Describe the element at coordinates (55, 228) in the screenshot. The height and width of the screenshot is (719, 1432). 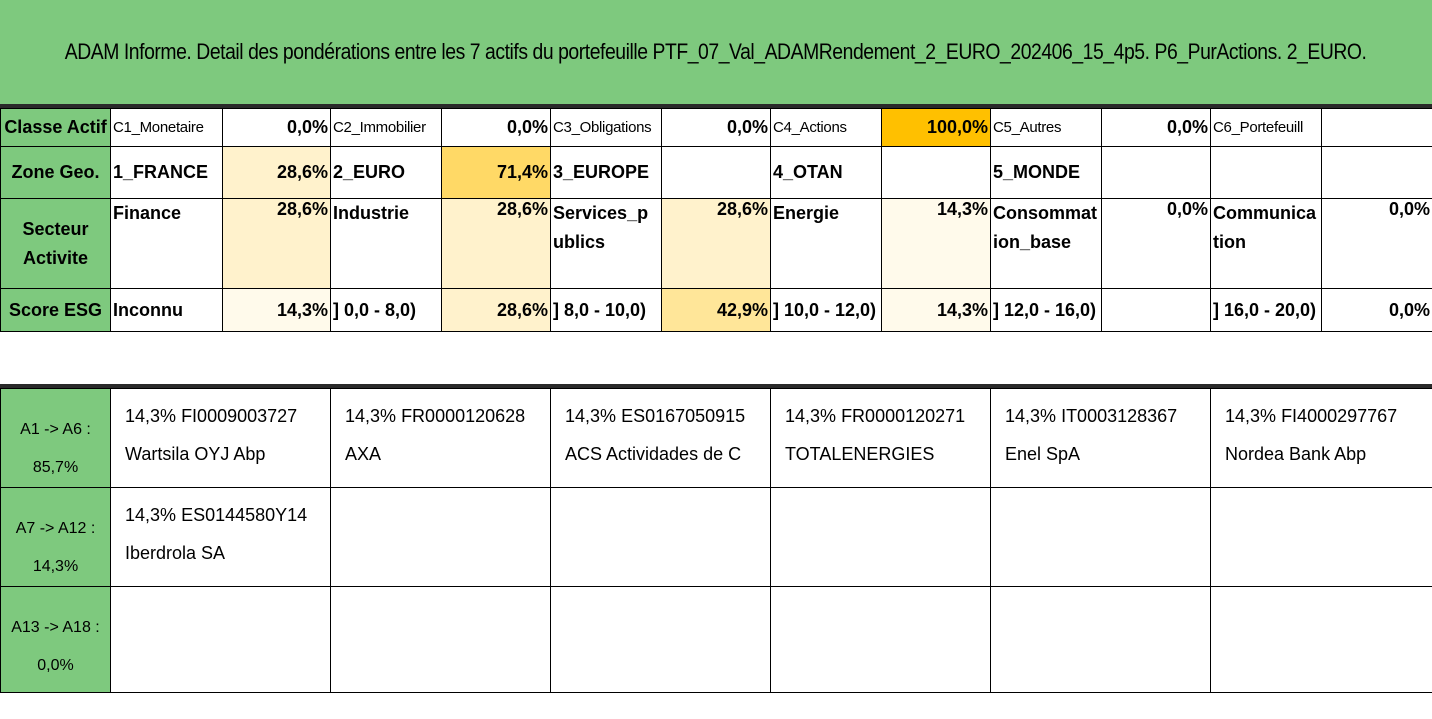
I see `row-header-secteur-line1: Secteur` at that location.